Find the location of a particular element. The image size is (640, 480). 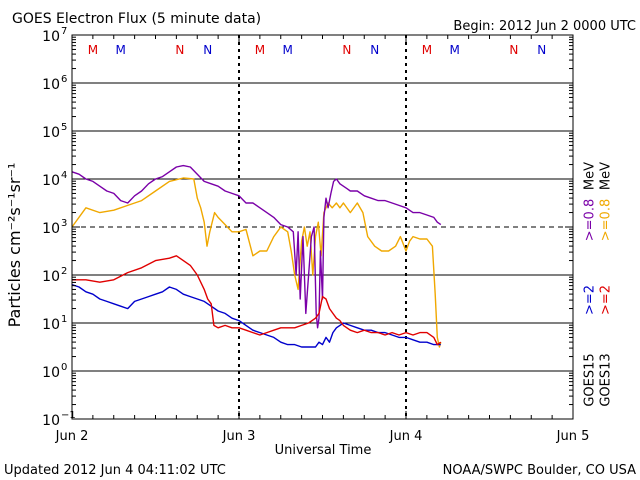

y-tick-exponent: 2 is located at coordinates (64, 271).